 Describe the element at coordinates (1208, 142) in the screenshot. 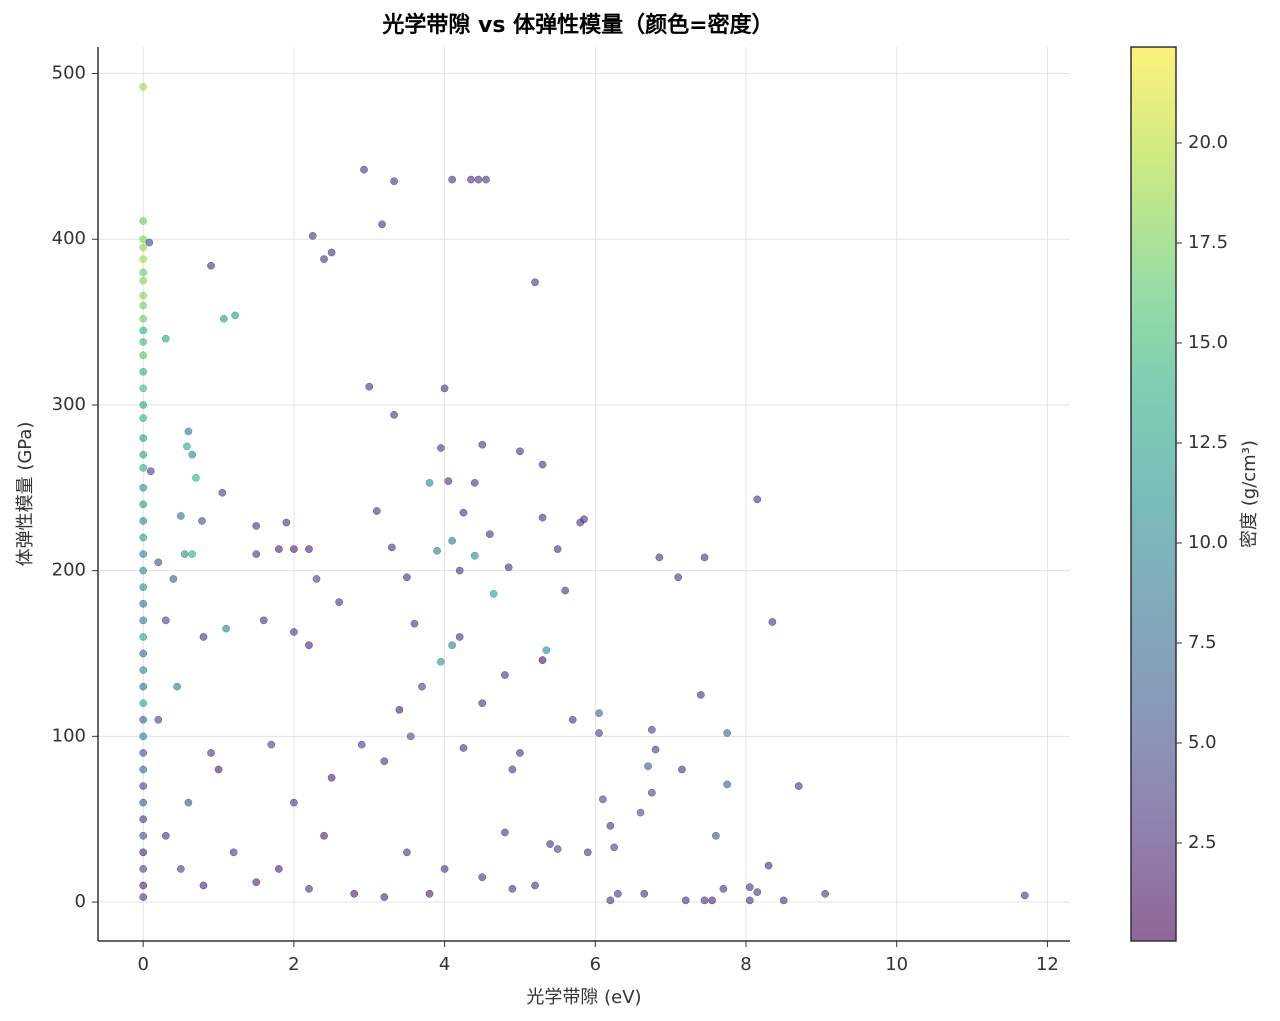

I see `colorbar-tick-label: 20.0` at that location.